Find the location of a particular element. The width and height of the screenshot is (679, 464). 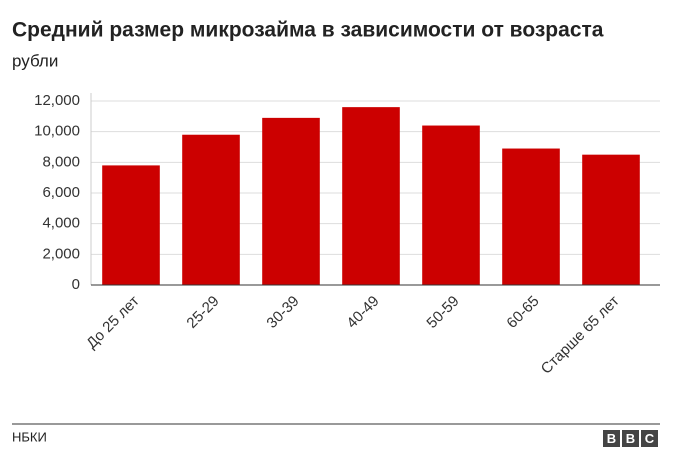

x-tick-label: До 25 лет is located at coordinates (113, 323).